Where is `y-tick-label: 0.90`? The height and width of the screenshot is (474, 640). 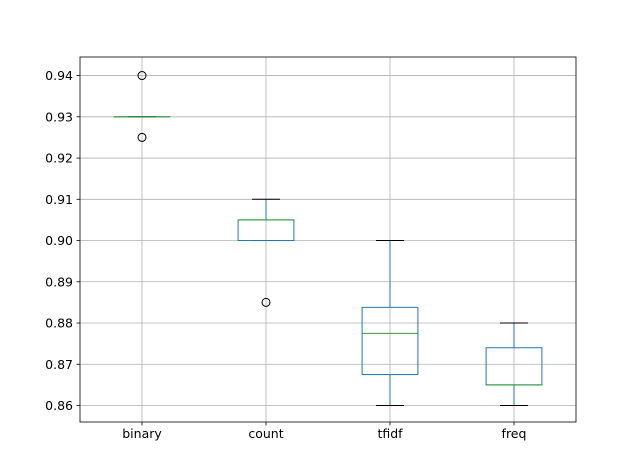
y-tick-label: 0.90 is located at coordinates (59, 240).